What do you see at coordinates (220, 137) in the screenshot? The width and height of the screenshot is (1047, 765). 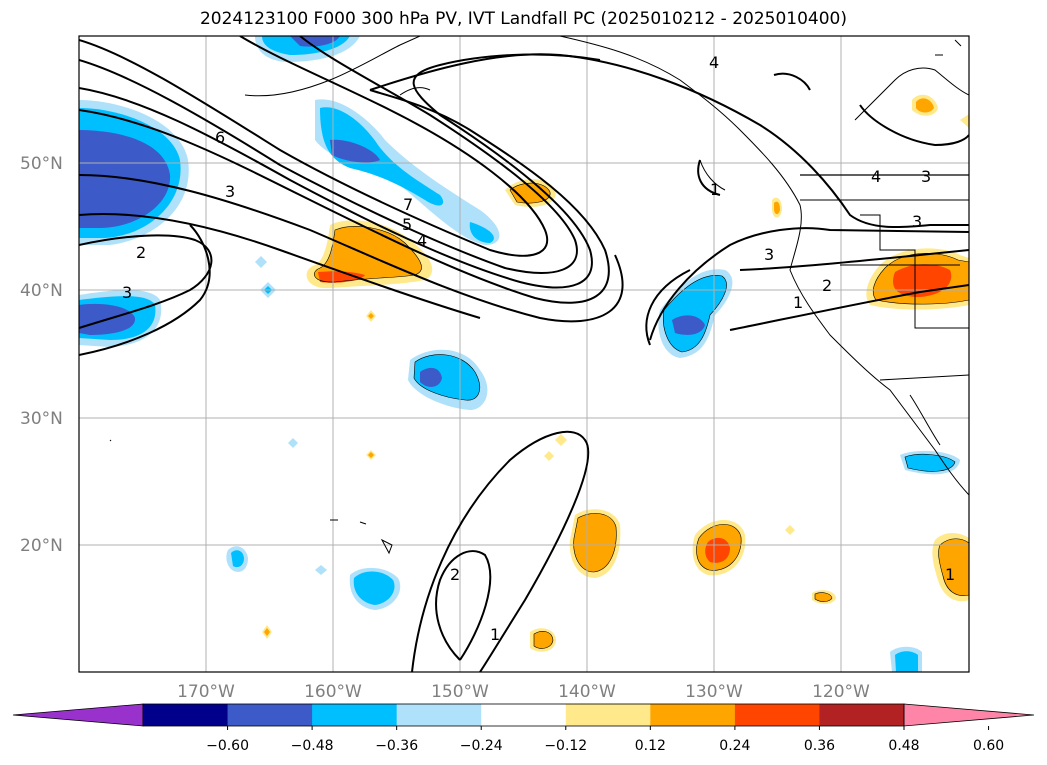 I see `contour-label: 6` at bounding box center [220, 137].